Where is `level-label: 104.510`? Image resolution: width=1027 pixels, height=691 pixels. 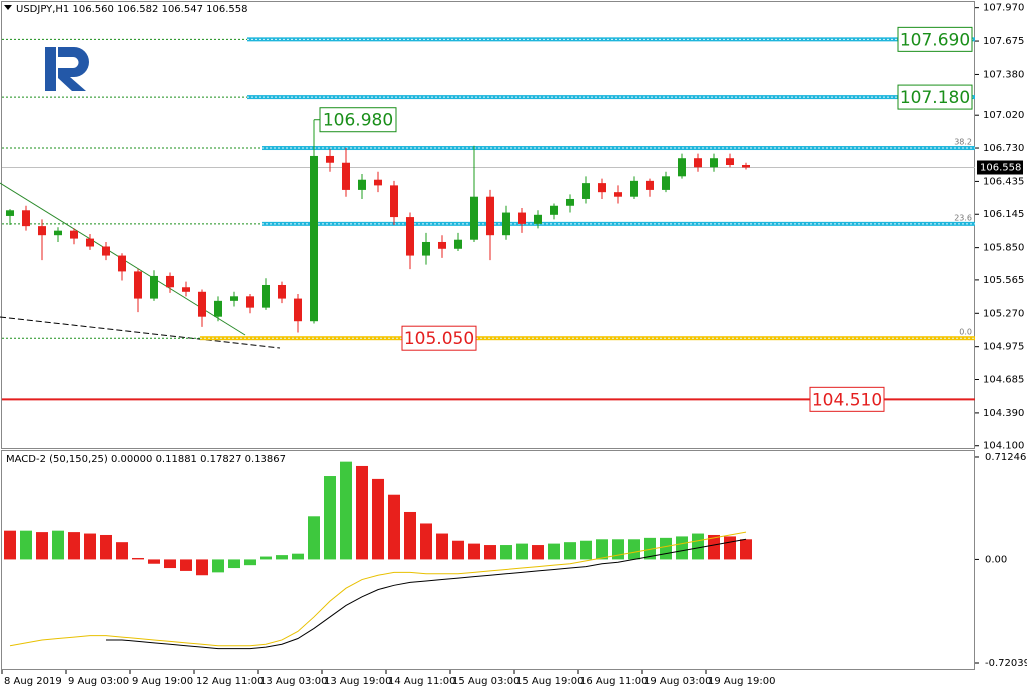
level-label: 104.510 is located at coordinates (847, 400).